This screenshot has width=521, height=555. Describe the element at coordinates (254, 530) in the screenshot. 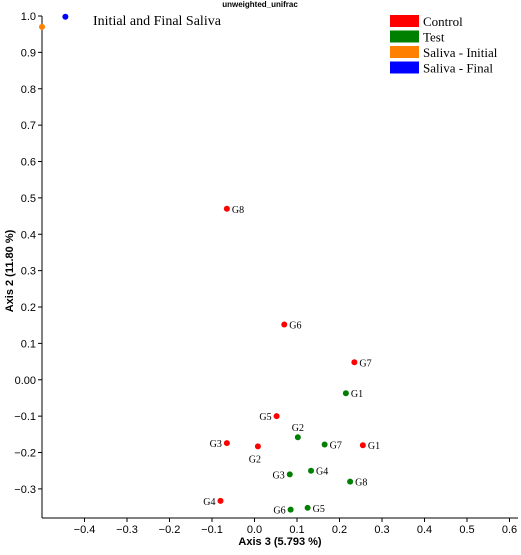

I see `x-tick-label: 0.0` at that location.